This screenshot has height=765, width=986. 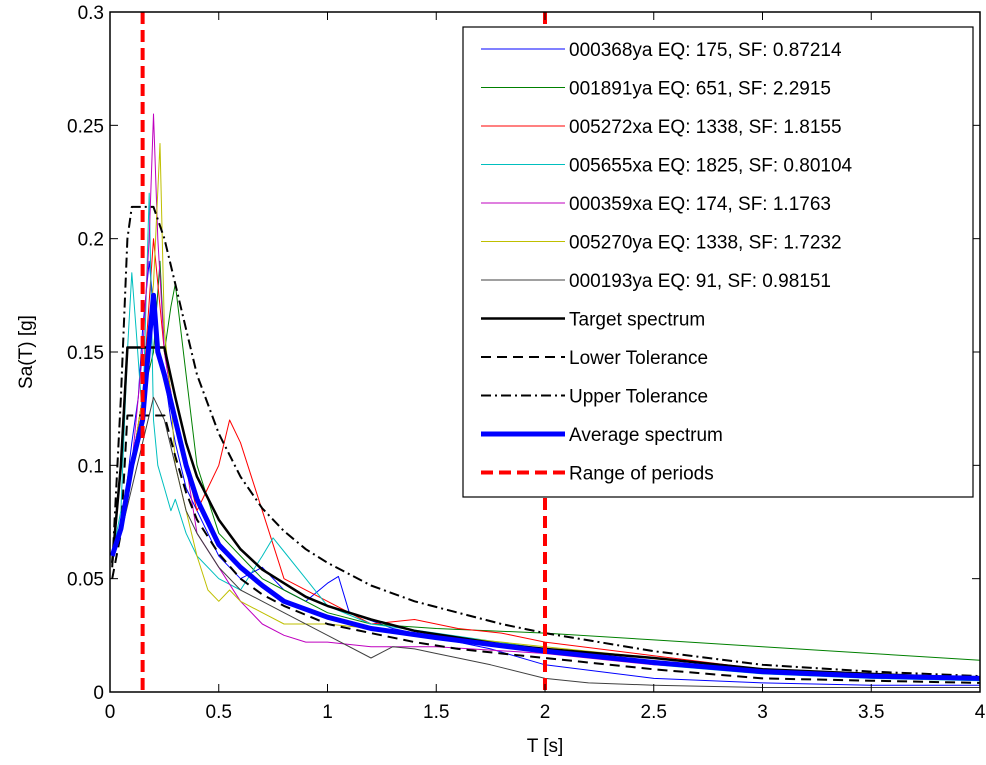 I want to click on x-tick-label-2: 1, so click(x=327, y=712).